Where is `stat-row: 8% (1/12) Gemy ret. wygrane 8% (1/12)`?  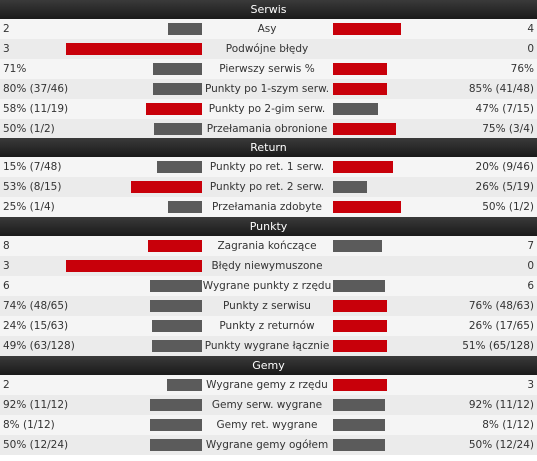
stat-row: 8% (1/12) Gemy ret. wygrane 8% (1/12) is located at coordinates (268, 425).